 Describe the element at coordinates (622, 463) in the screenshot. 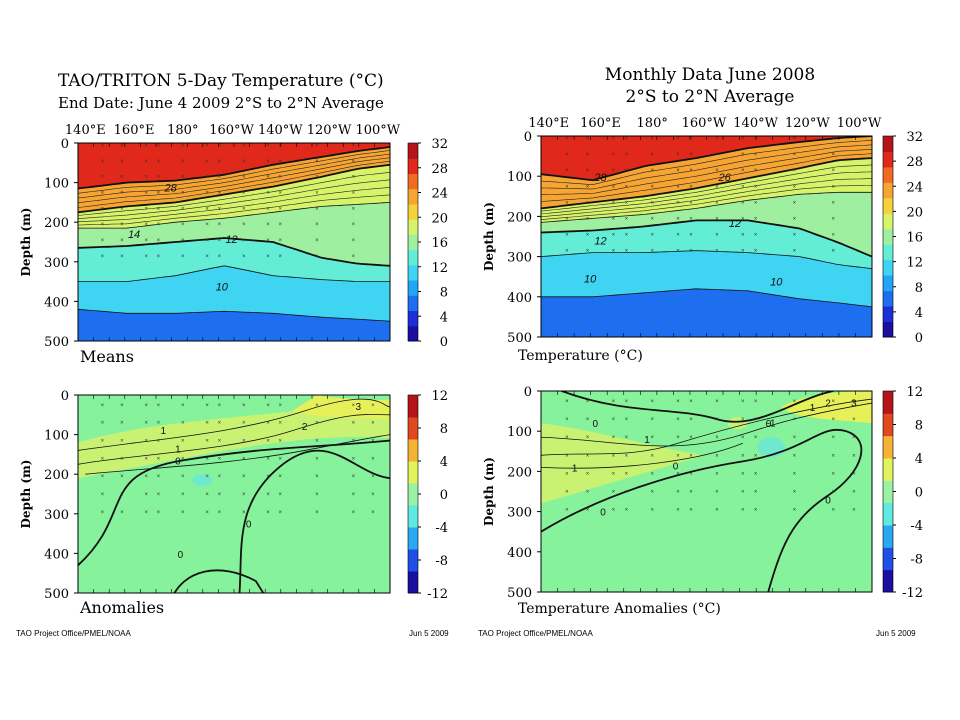

I see `right-anomalies-warm-region` at that location.